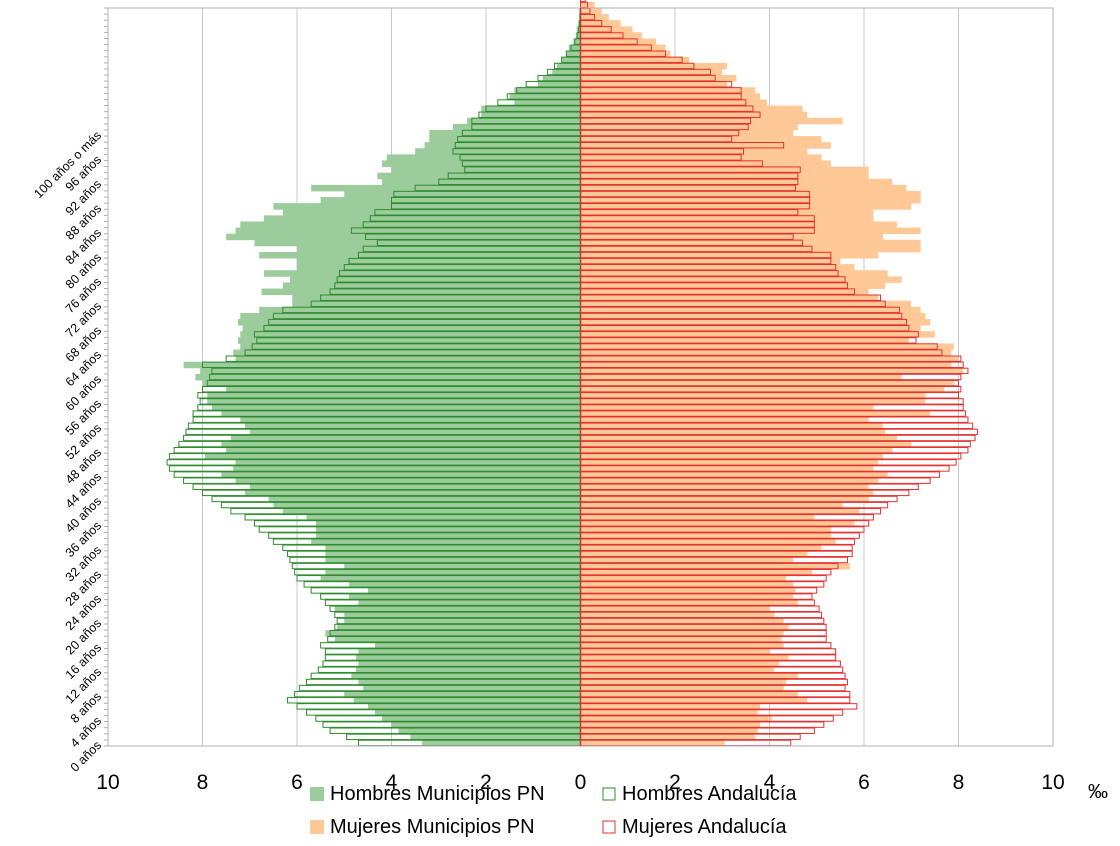 Image resolution: width=1120 pixels, height=846 pixels. What do you see at coordinates (432, 827) in the screenshot?
I see `legend-label: Mujeres Municipios PN` at bounding box center [432, 827].